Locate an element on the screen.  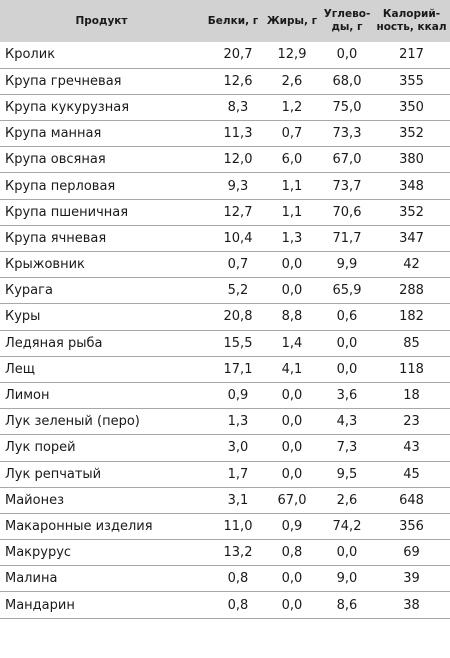
cell-protein: 20,8 is located at coordinates (238, 317).